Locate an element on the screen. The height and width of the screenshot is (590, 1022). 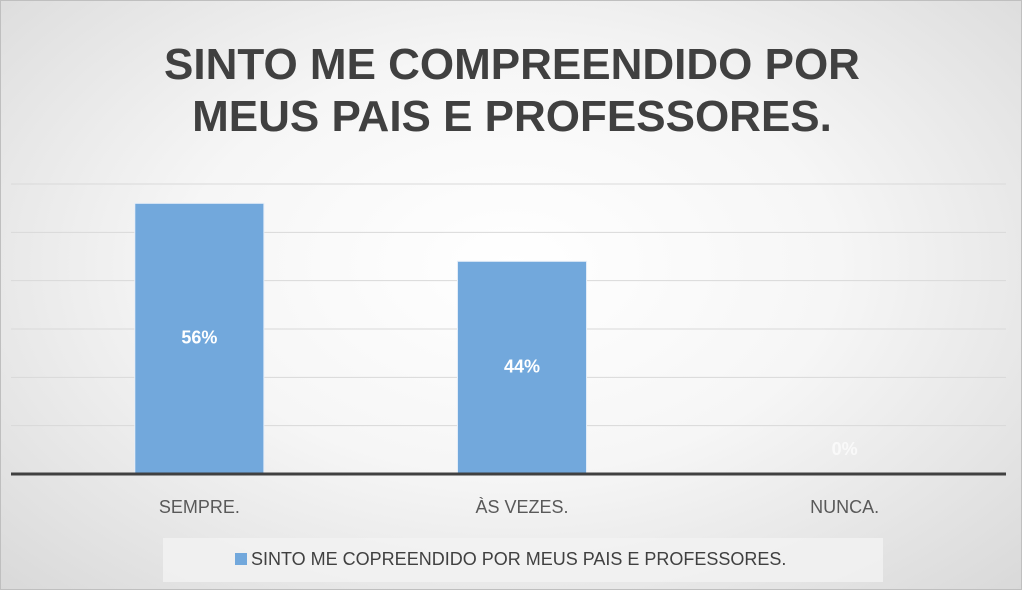
legend-swatch is located at coordinates (241, 559).